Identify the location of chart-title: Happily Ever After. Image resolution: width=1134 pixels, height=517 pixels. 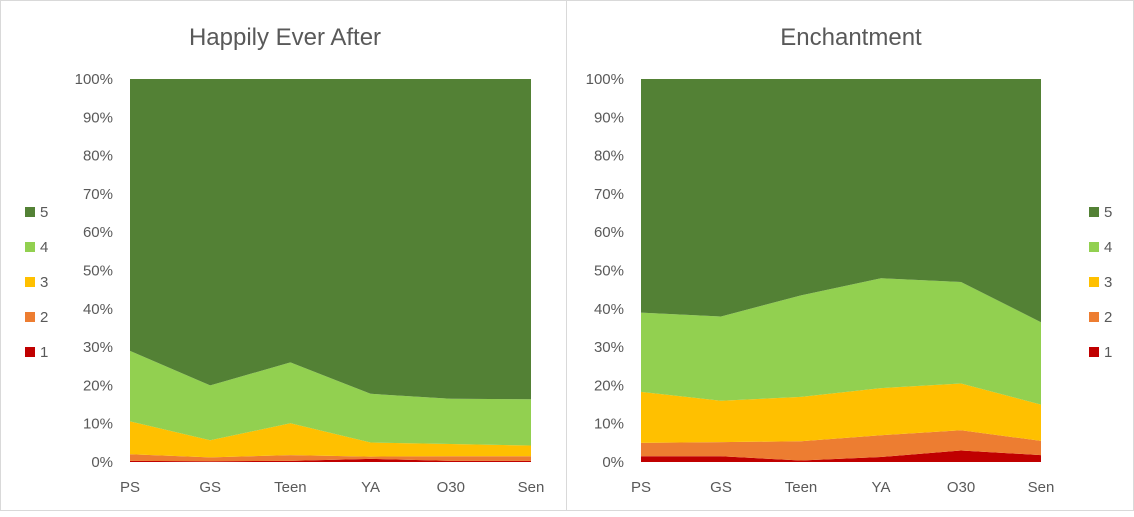
(285, 37).